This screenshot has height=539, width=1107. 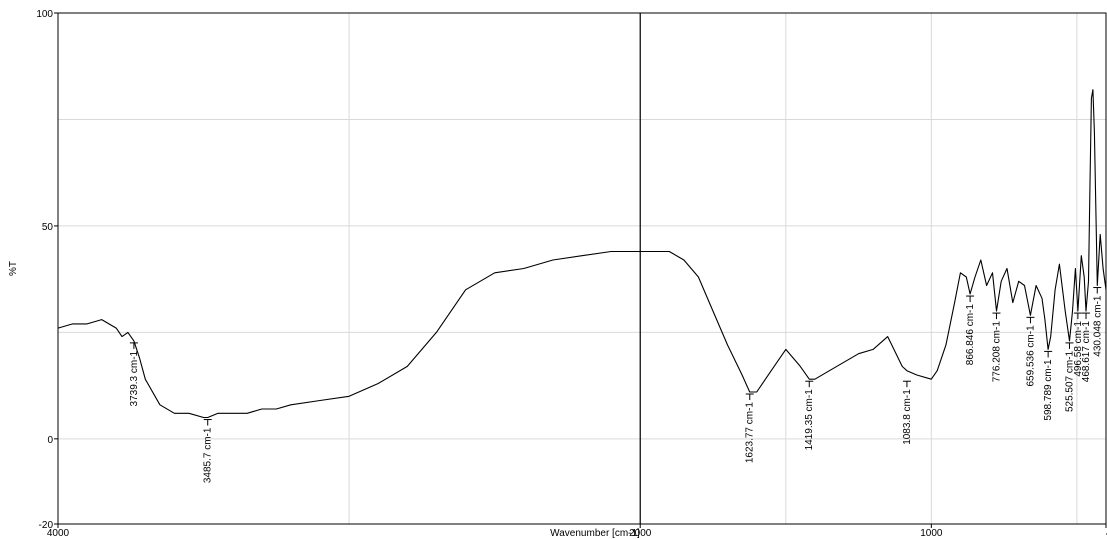 I want to click on peak-label: 525.507 cm-1, so click(x=1069, y=381).